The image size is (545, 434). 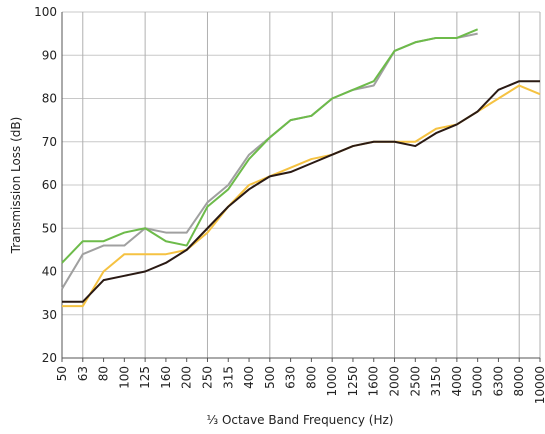 What do you see at coordinates (311, 377) in the screenshot?
I see `x-tick-label: 800` at bounding box center [311, 377].